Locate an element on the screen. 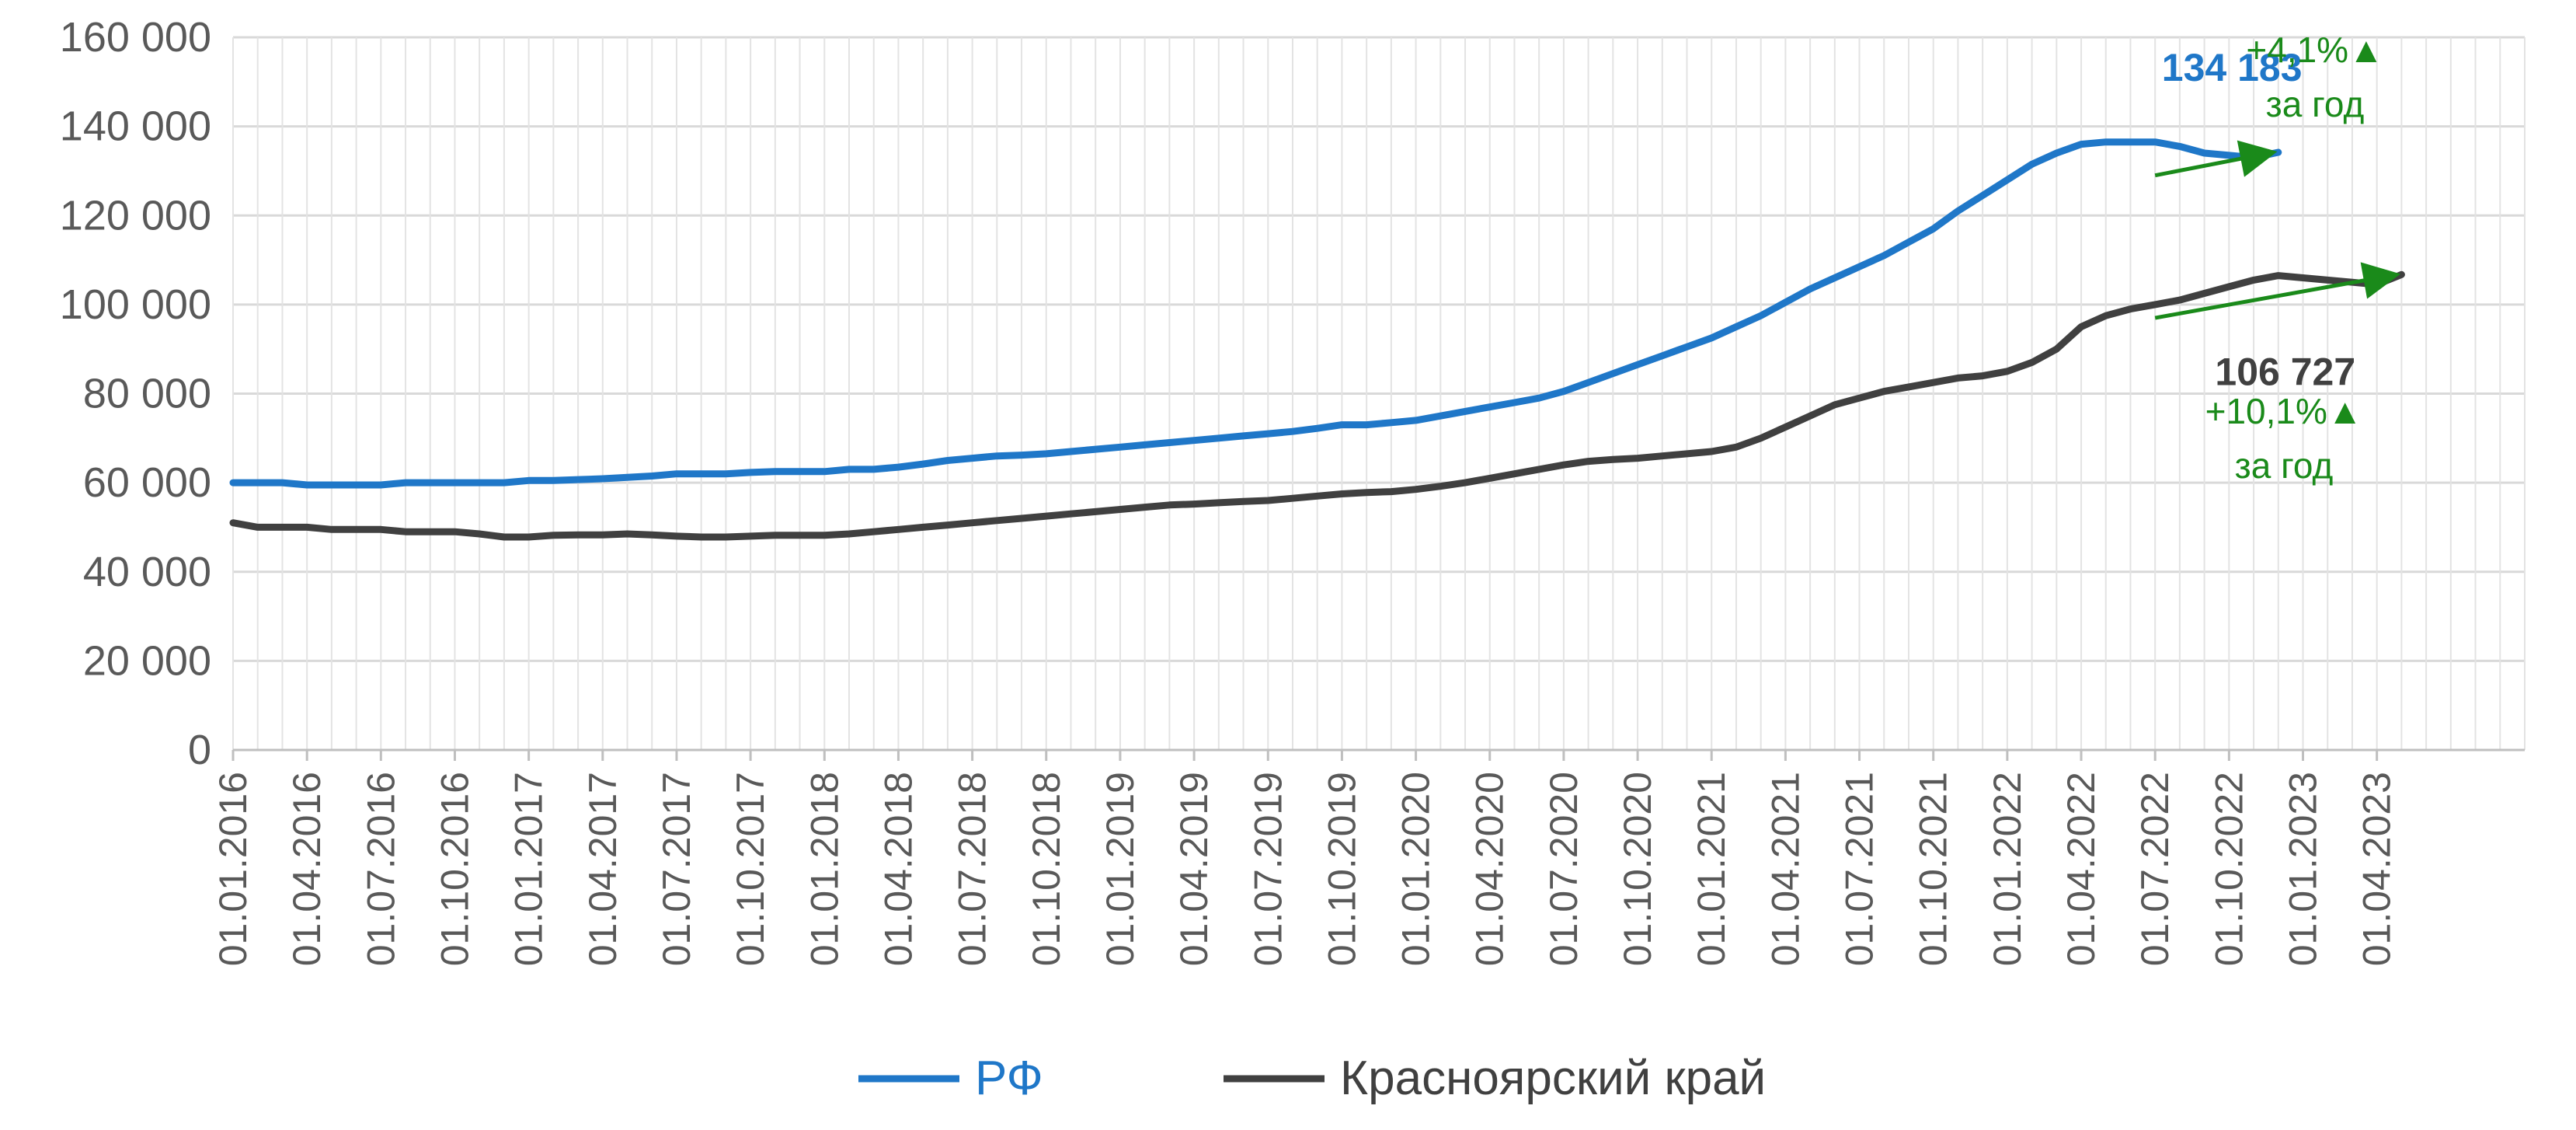 This screenshot has width=2576, height=1130. x-tick-label: 01.01.2020 is located at coordinates (1416, 869).